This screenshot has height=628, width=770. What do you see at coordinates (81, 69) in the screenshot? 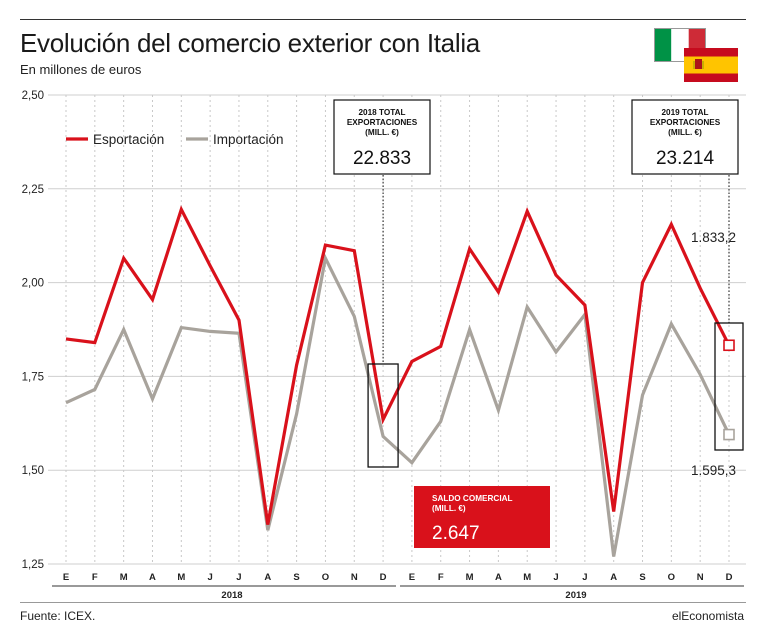
I see `chart-subtitle: En millones de euros` at bounding box center [81, 69].